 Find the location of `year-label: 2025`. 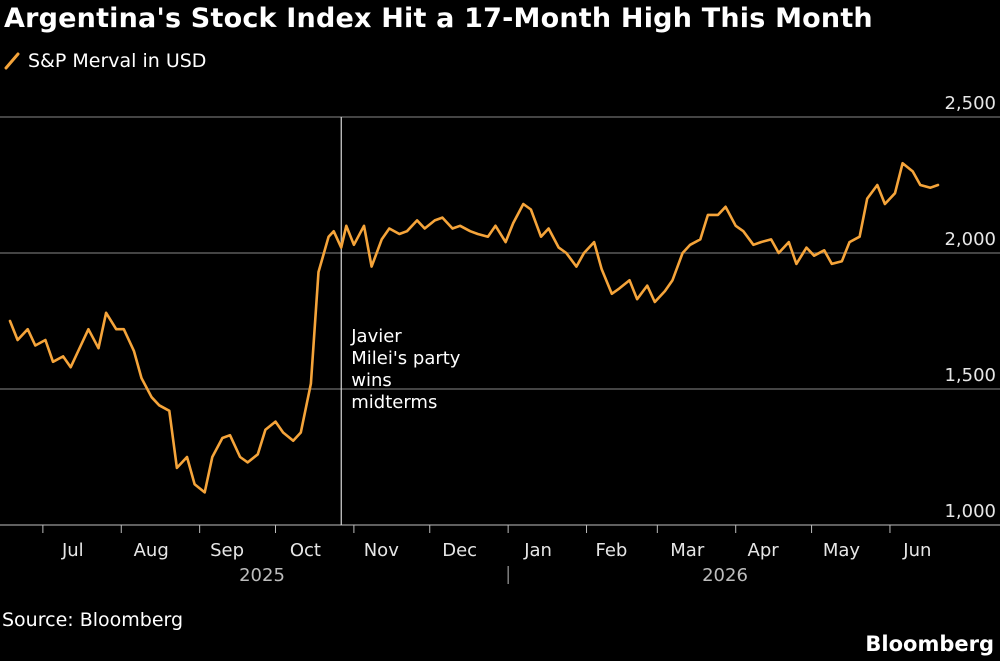

year-label: 2025 is located at coordinates (262, 575).